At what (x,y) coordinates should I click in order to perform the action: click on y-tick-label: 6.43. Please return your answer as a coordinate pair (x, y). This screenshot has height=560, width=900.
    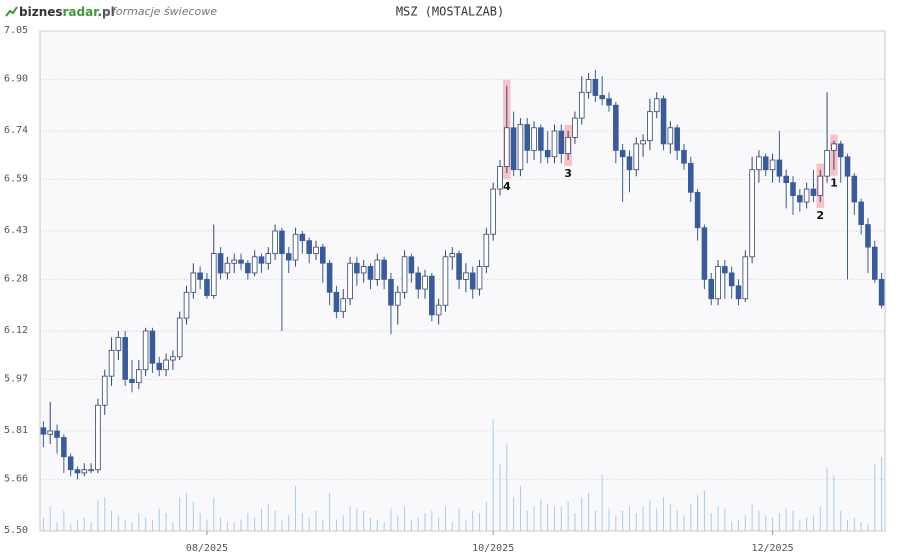
    Looking at the image, I should click on (16, 230).